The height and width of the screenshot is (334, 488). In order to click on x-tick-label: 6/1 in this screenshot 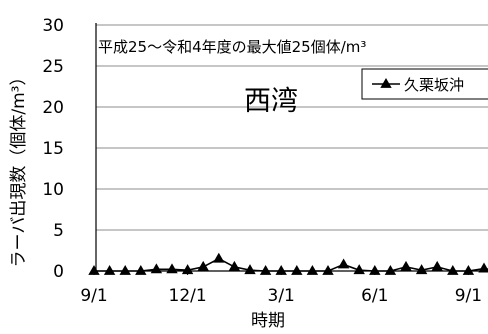, I will do `click(374, 296)`.